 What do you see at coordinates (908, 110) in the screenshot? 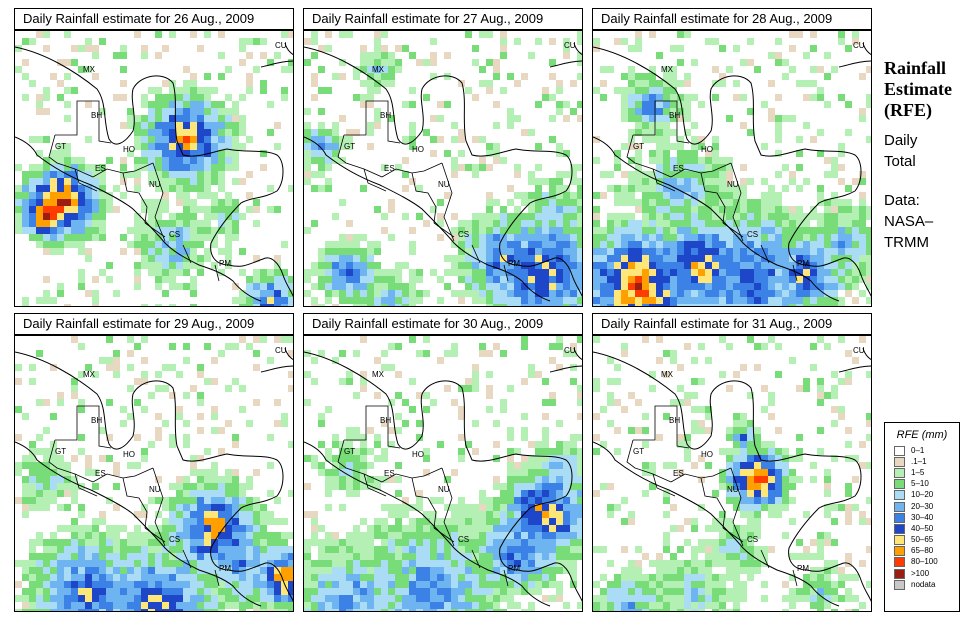
I see `heading-line: (RFE)` at bounding box center [908, 110].